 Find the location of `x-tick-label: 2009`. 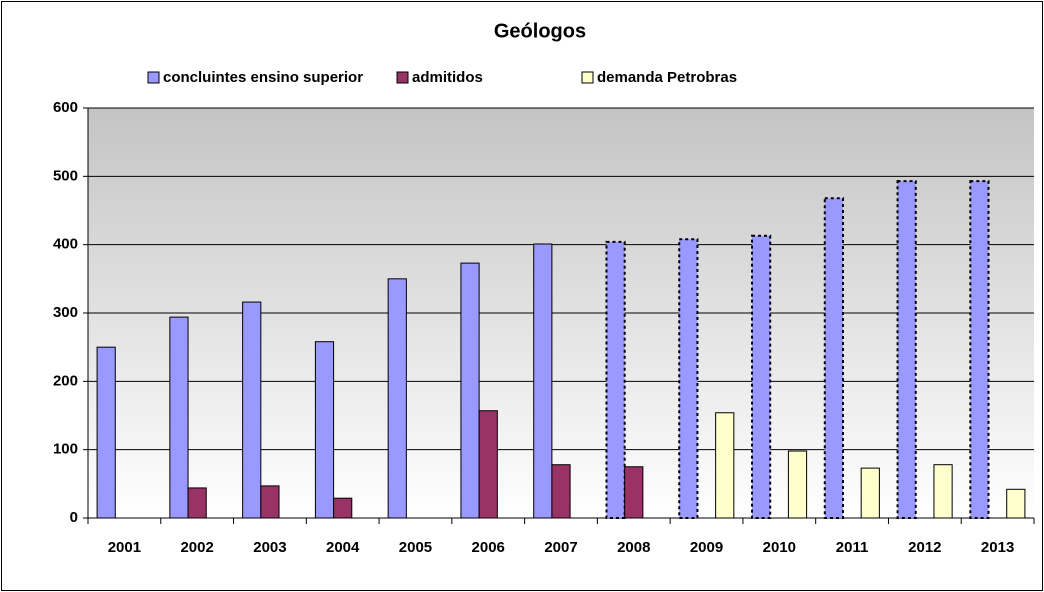

x-tick-label: 2009 is located at coordinates (706, 547).